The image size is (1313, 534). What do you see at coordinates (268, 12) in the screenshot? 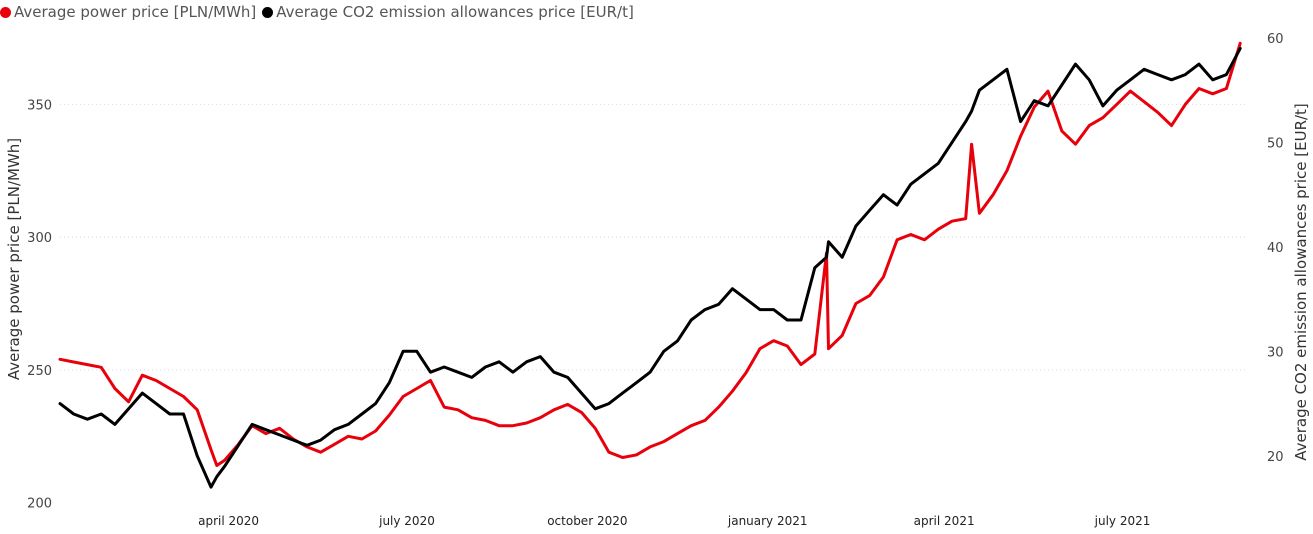
I see `legend-swatch-black` at bounding box center [268, 12].